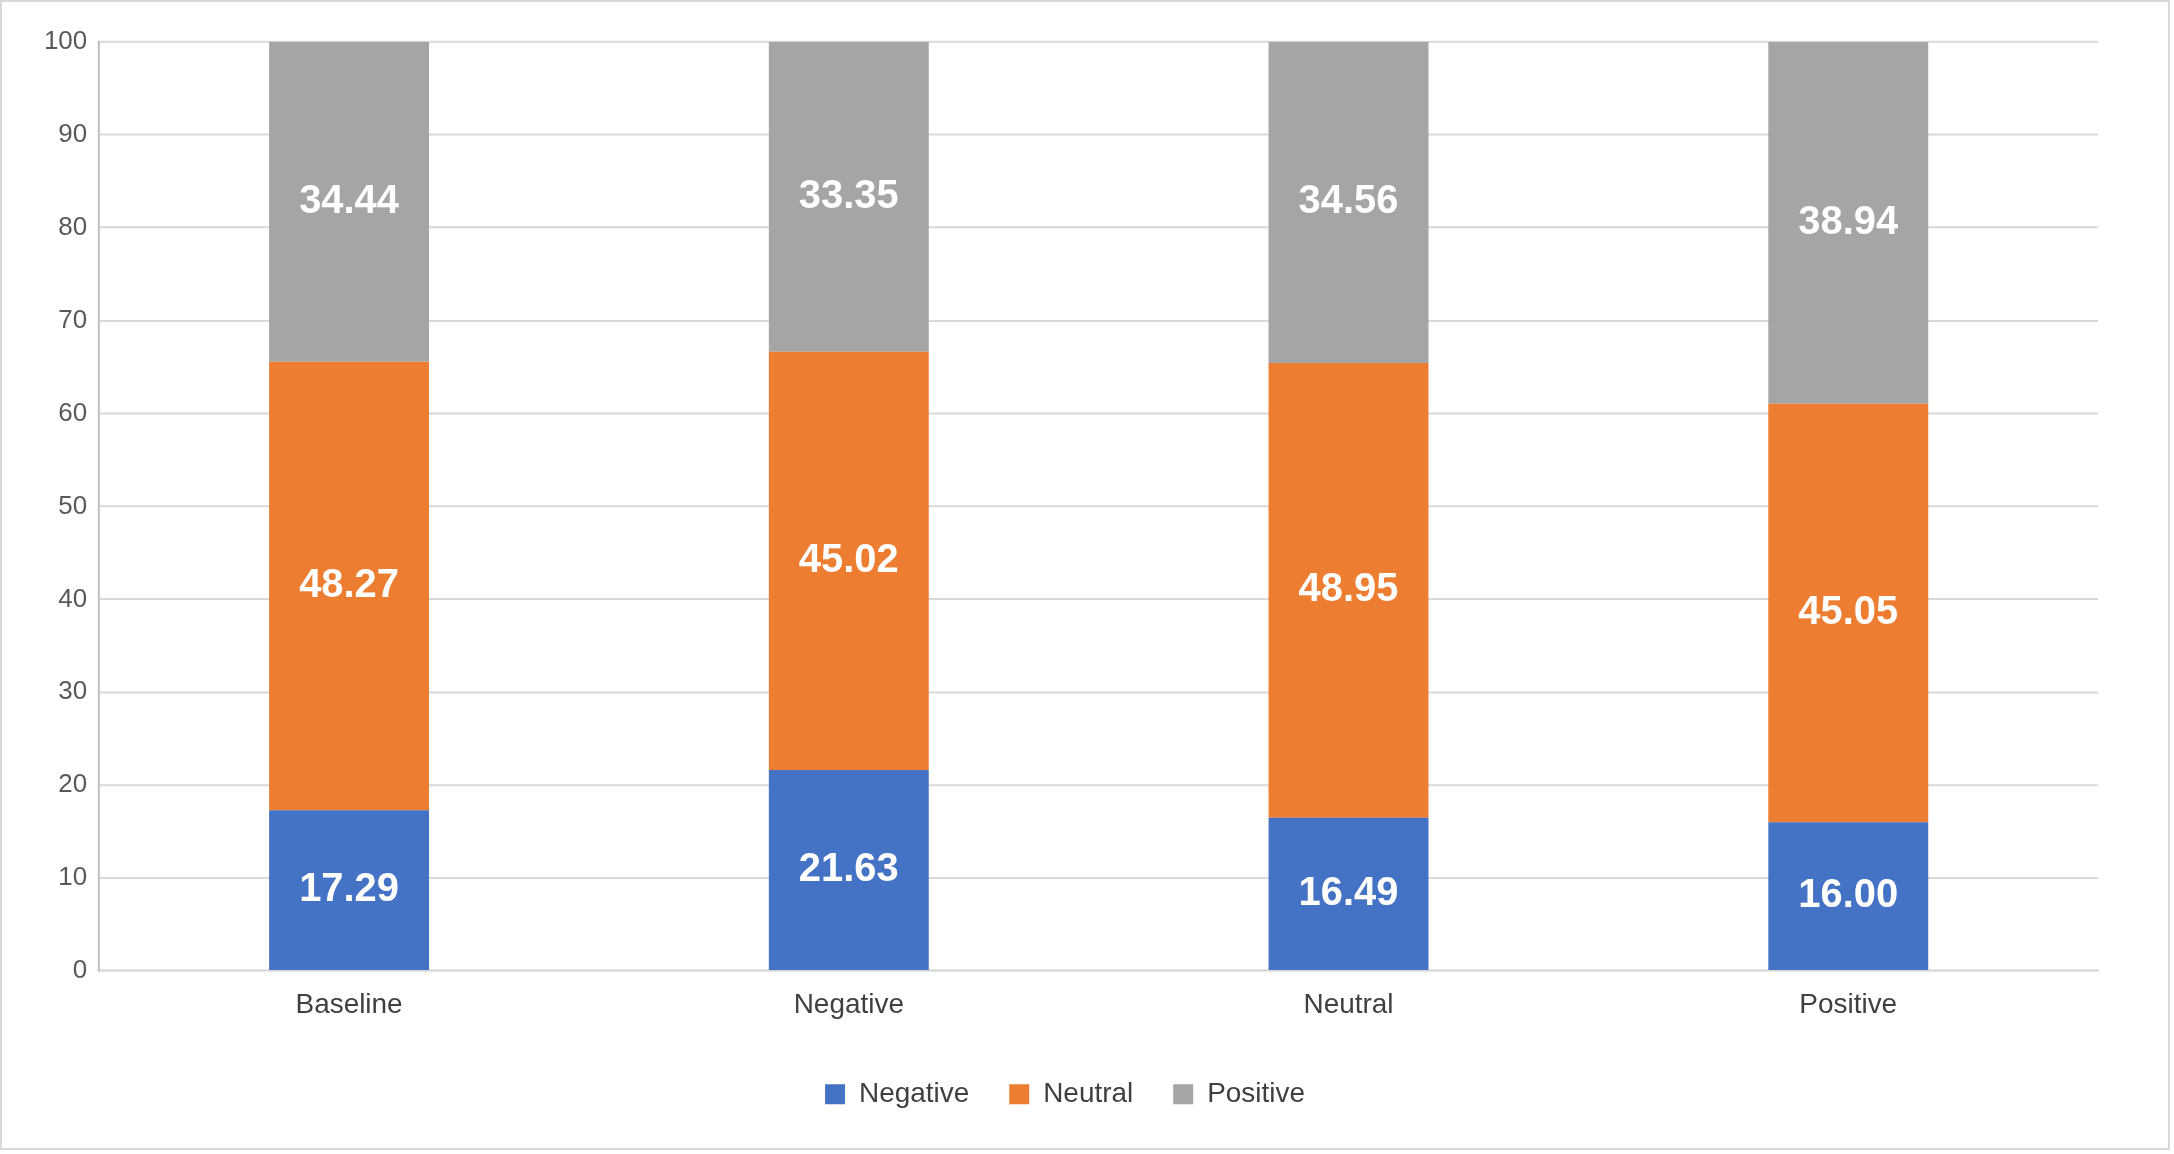 The width and height of the screenshot is (2174, 1154). I want to click on y-tick-label: 10, so click(73, 876).